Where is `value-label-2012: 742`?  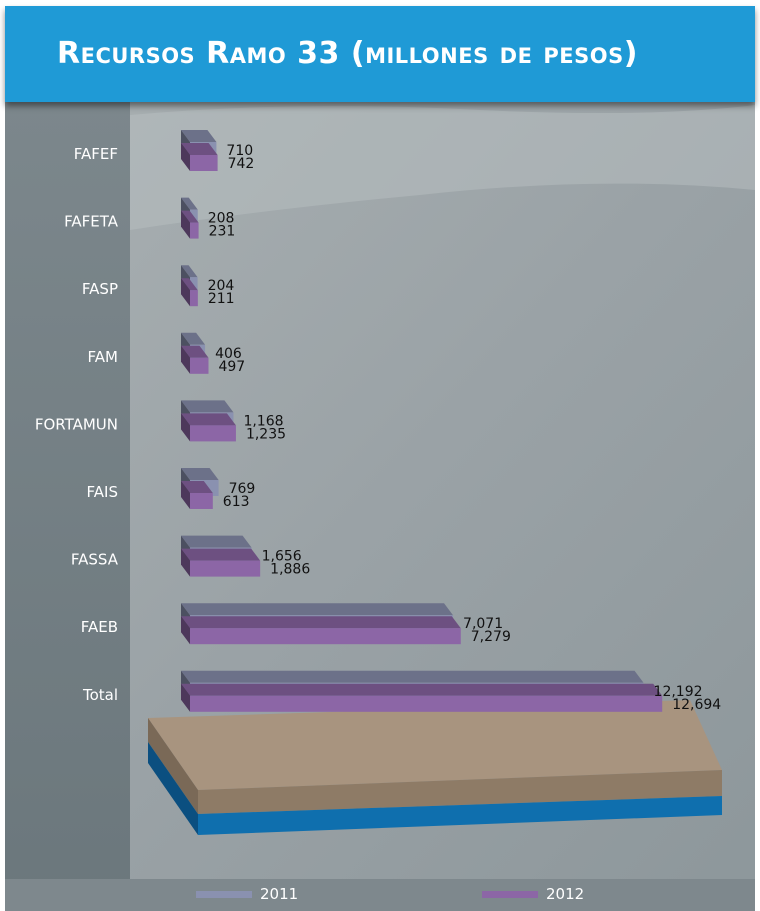 value-label-2012: 742 is located at coordinates (241, 164).